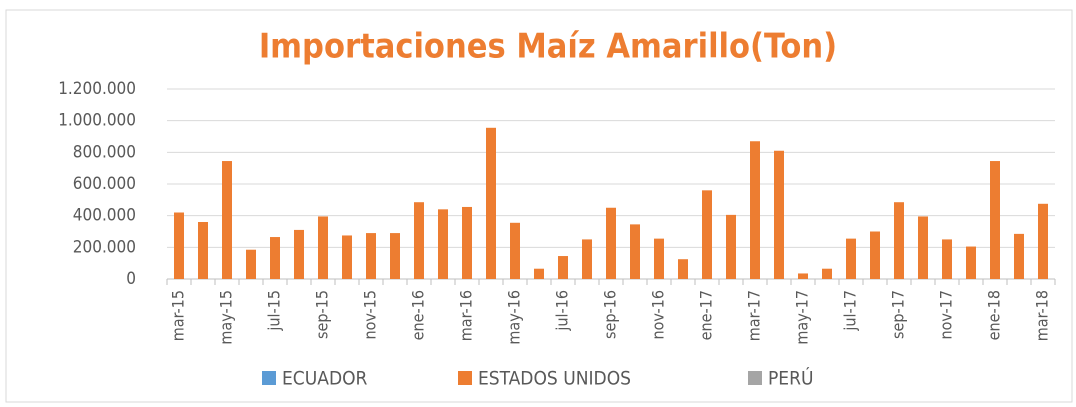 This screenshot has width=1076, height=407. What do you see at coordinates (178, 315) in the screenshot?
I see `x-tick-label: mar-15` at bounding box center [178, 315].